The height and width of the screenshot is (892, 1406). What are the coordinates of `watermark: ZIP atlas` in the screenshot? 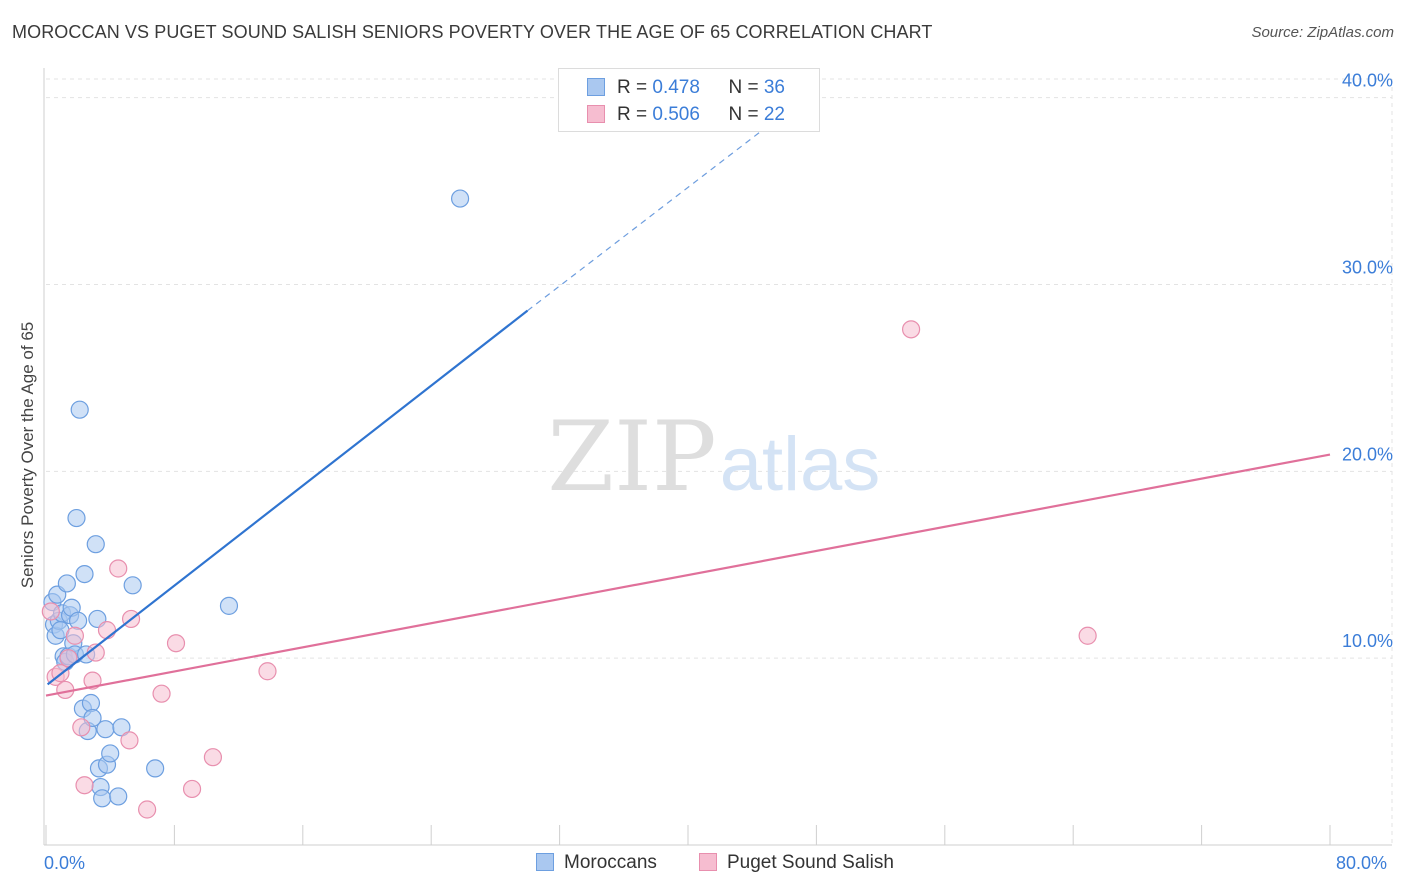 It's located at (713, 457).